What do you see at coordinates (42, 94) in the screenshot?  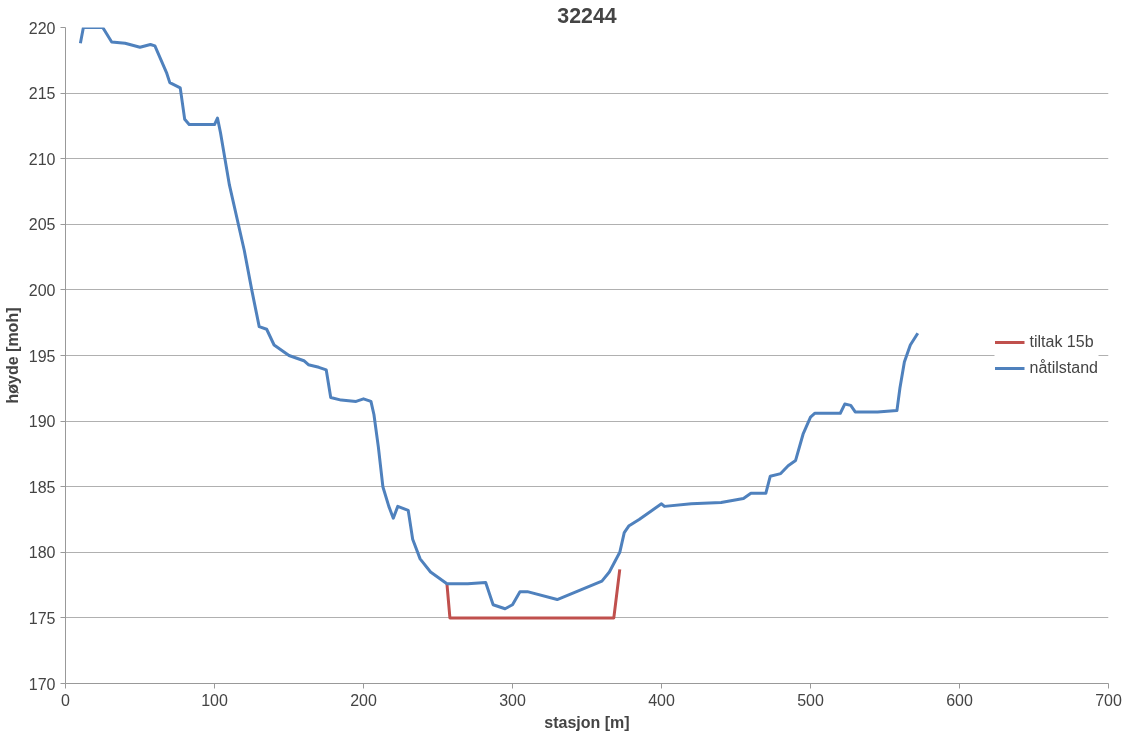 I see `y-tick-label: 215` at bounding box center [42, 94].